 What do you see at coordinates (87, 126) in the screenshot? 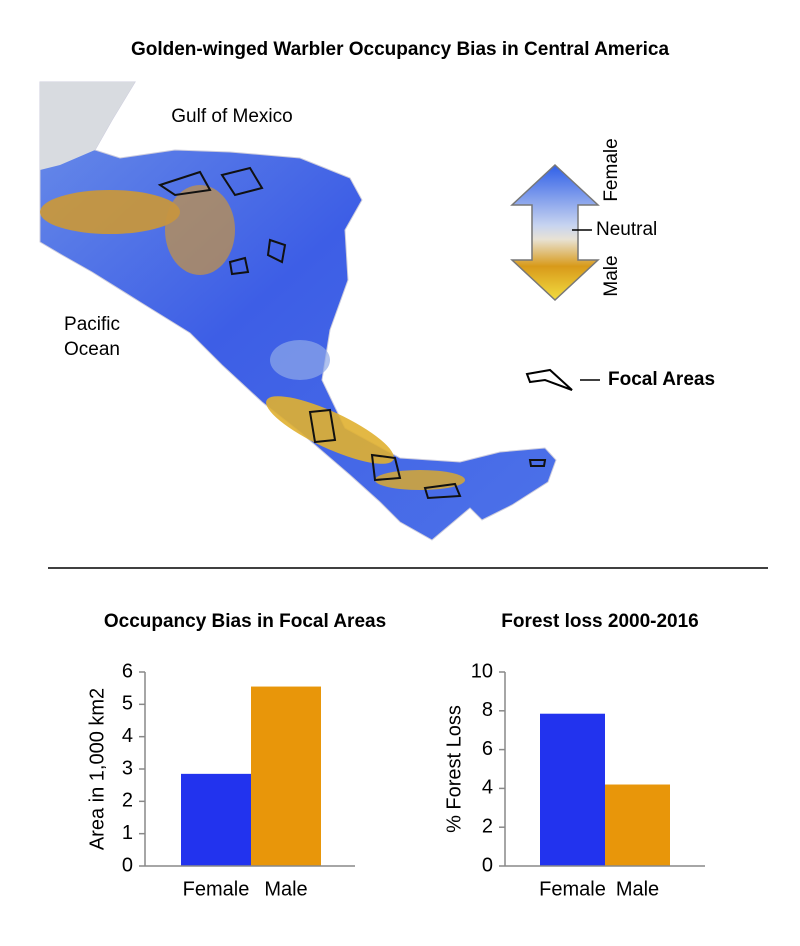
I see `land-neutral` at bounding box center [87, 126].